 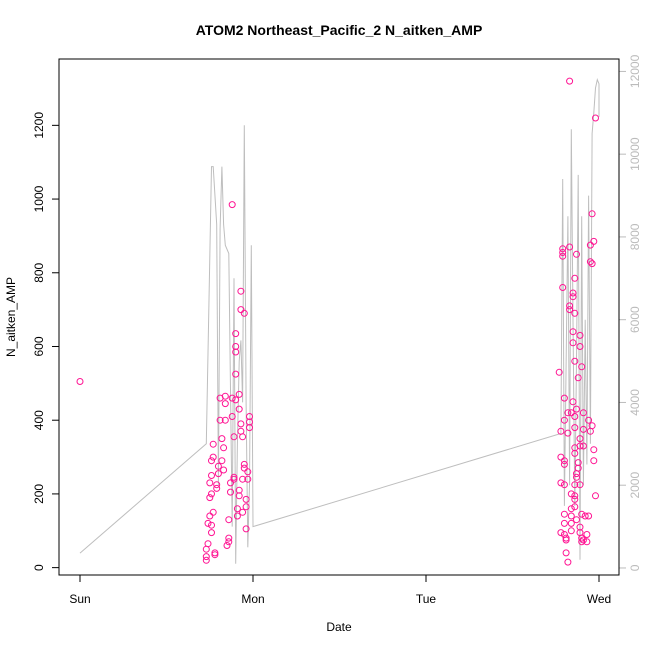 I want to click on x-tick-label: Mon, so click(x=252, y=599).